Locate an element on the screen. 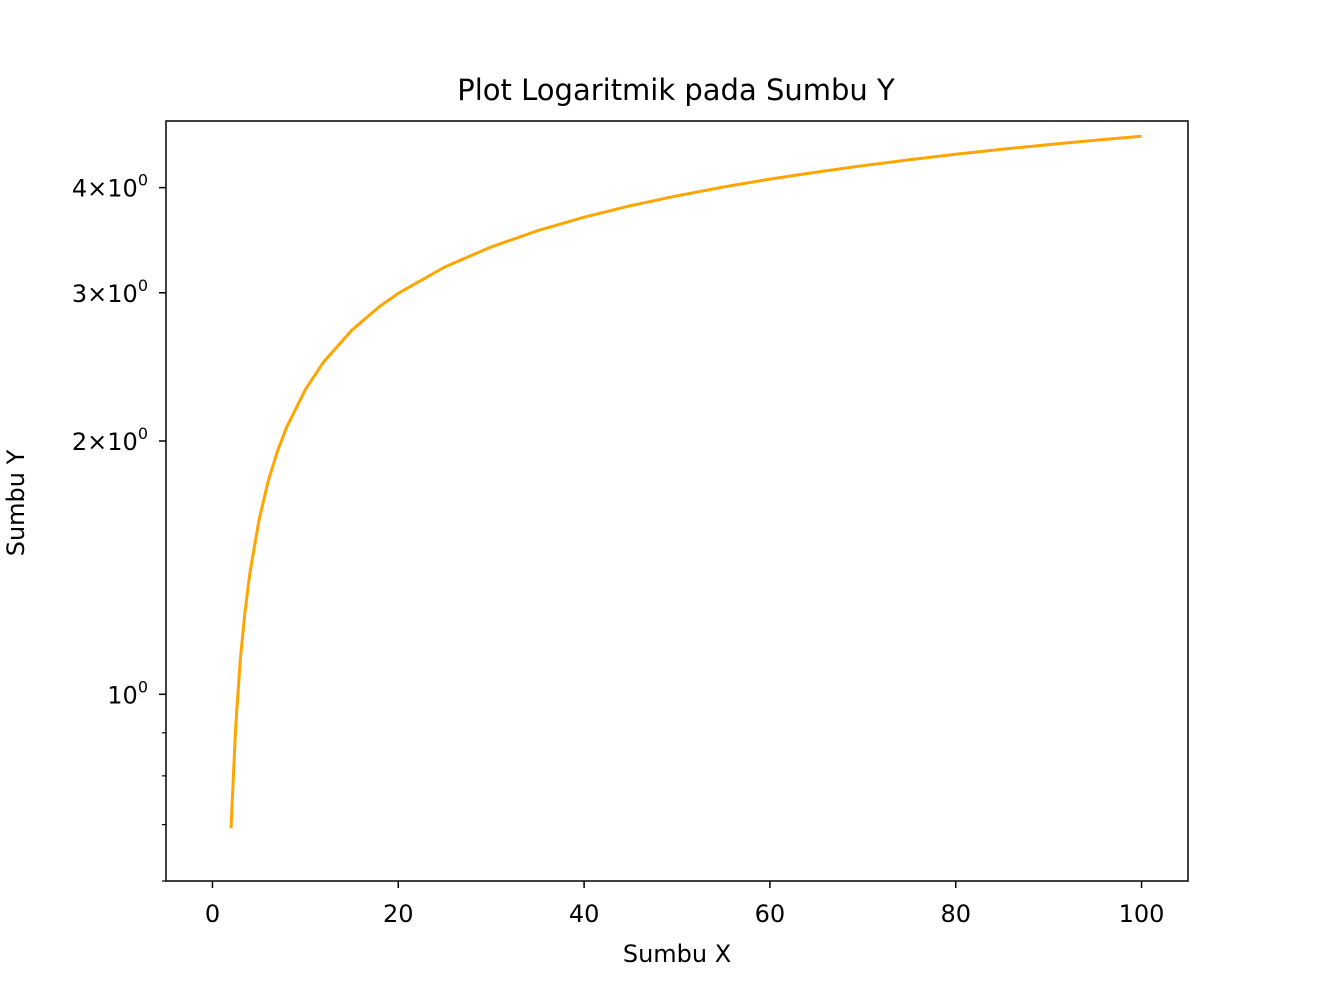 The image size is (1320, 990). y-tick-label: 4×100 is located at coordinates (110, 187).